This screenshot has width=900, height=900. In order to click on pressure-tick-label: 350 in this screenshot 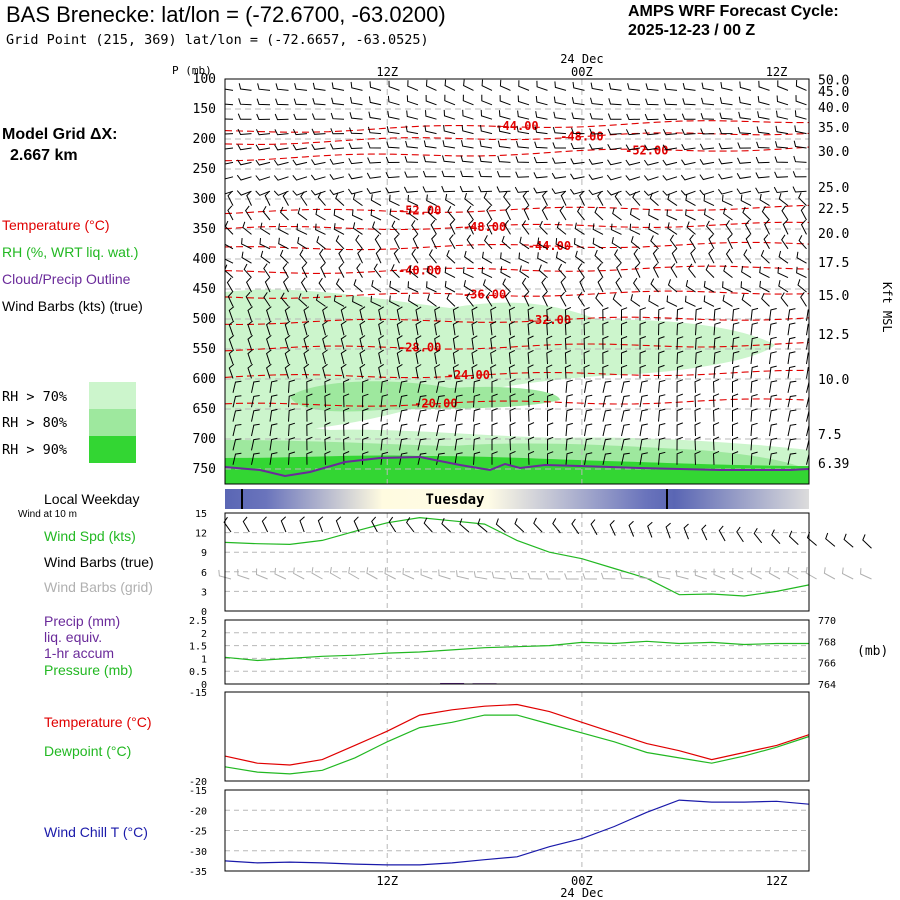, I will do `click(204, 229)`.